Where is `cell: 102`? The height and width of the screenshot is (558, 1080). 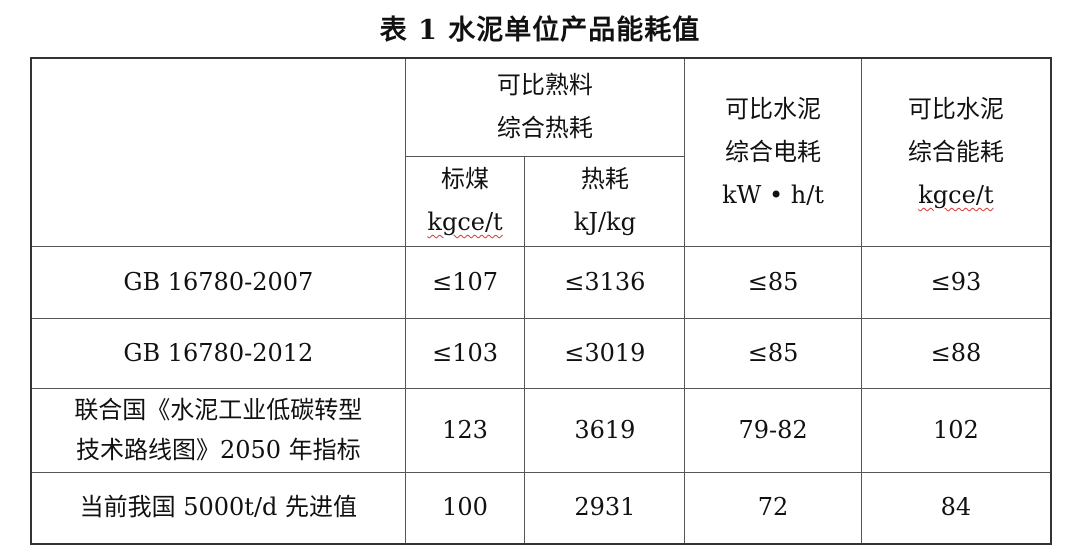 cell: 102 is located at coordinates (956, 430).